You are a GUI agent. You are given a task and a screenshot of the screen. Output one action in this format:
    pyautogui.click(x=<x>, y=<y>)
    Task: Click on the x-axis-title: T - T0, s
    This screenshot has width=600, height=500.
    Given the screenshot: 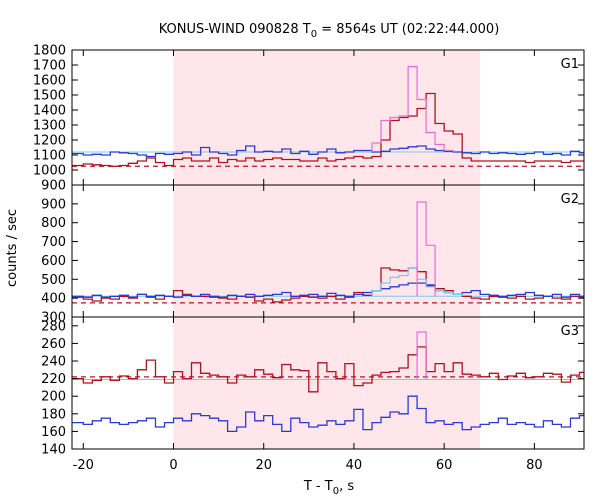 What is the action you would take?
    pyautogui.click(x=328, y=488)
    